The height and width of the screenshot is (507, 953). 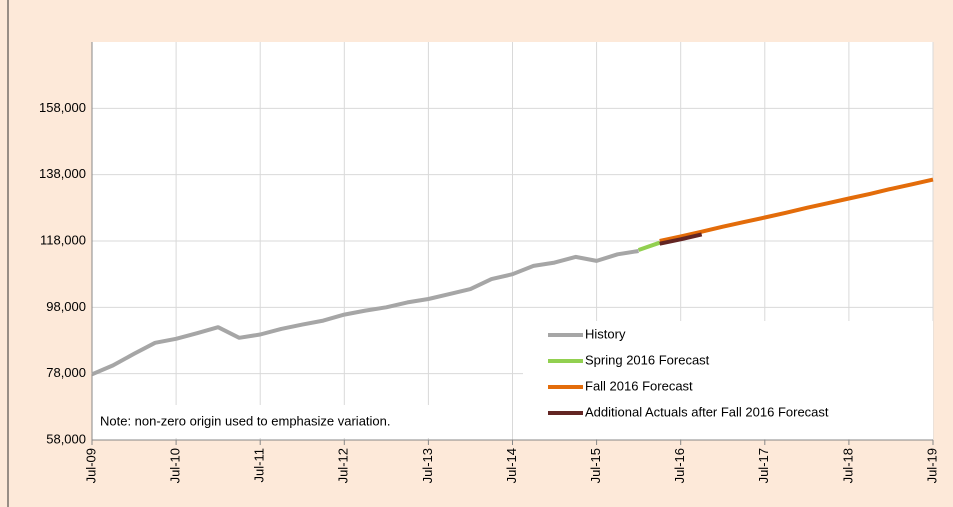 What do you see at coordinates (511, 465) in the screenshot?
I see `x-tick-label: Jul-14` at bounding box center [511, 465].